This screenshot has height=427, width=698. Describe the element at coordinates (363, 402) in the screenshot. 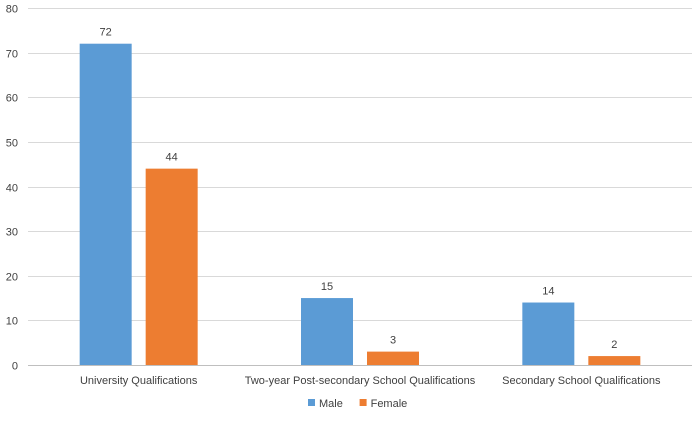

I see `legend-swatch-female` at that location.